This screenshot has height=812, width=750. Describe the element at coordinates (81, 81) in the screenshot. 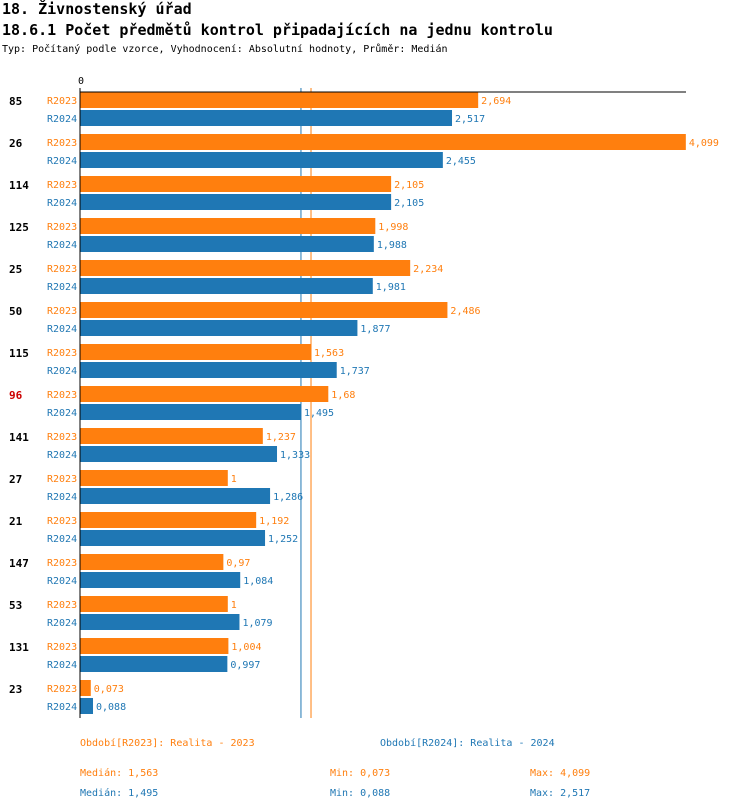

I see `x-axis-origin-label: 0` at that location.